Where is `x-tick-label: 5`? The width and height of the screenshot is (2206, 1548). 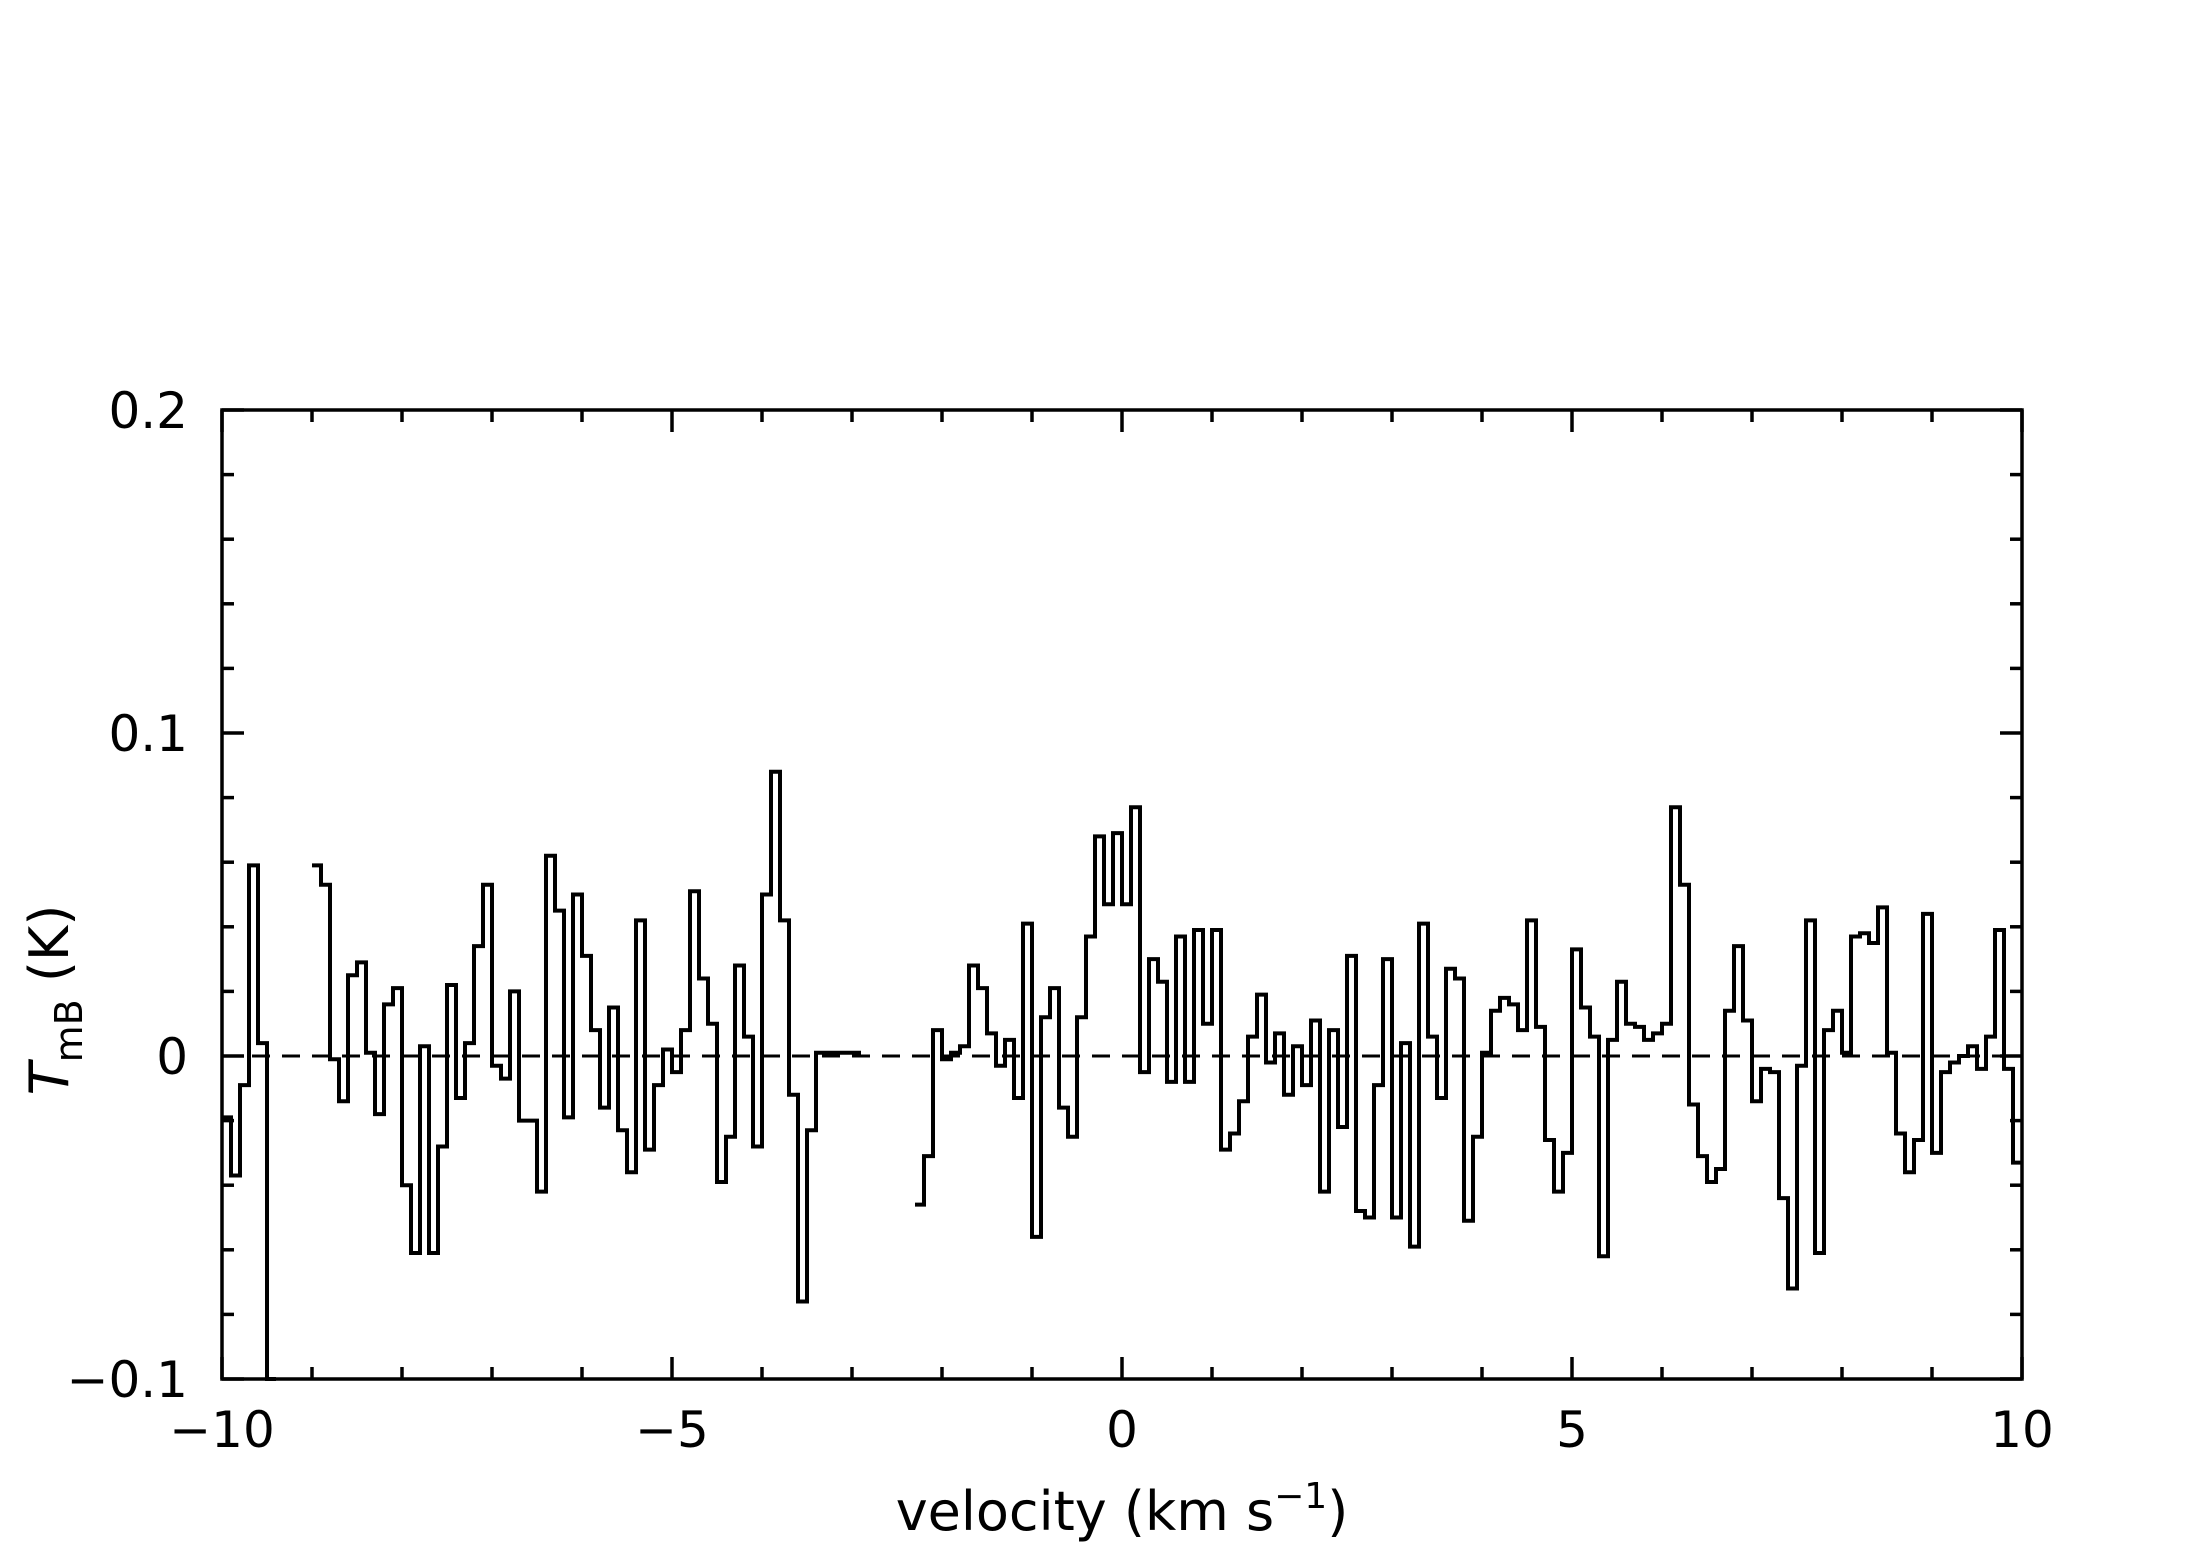
x-tick-label: 5 is located at coordinates (1572, 1430).